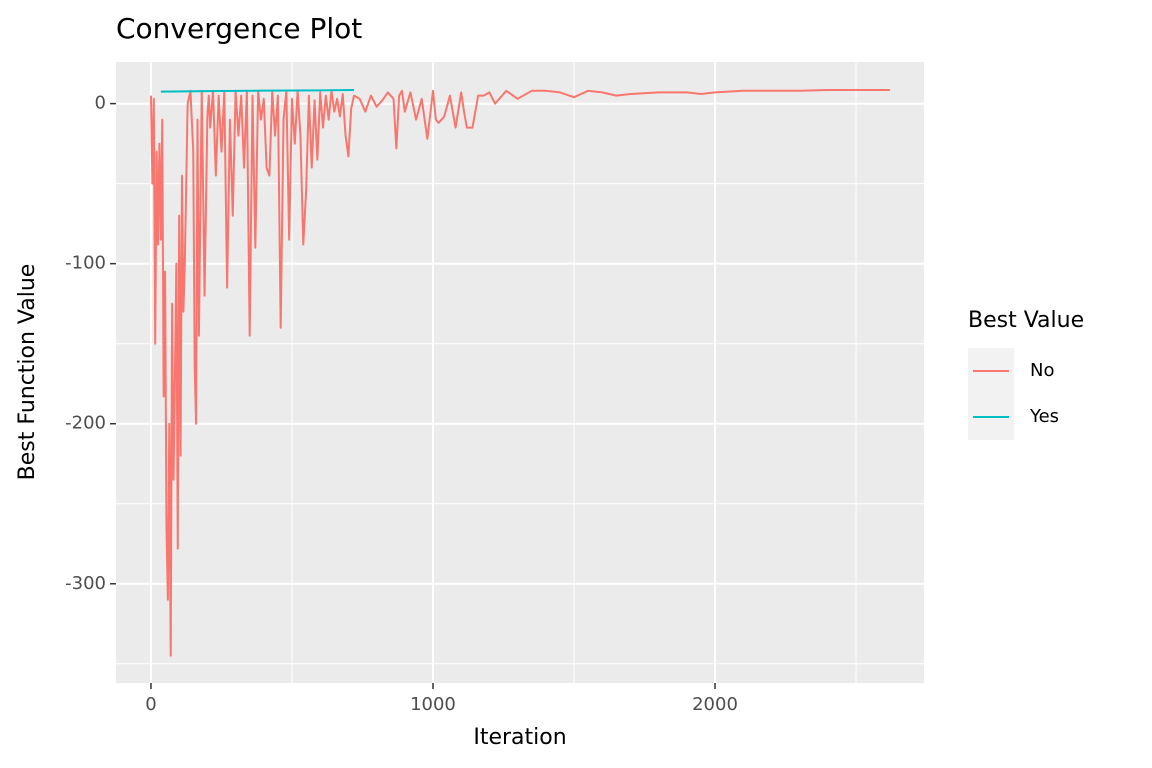  What do you see at coordinates (1026, 320) in the screenshot?
I see `legend-title: Best Value` at bounding box center [1026, 320].